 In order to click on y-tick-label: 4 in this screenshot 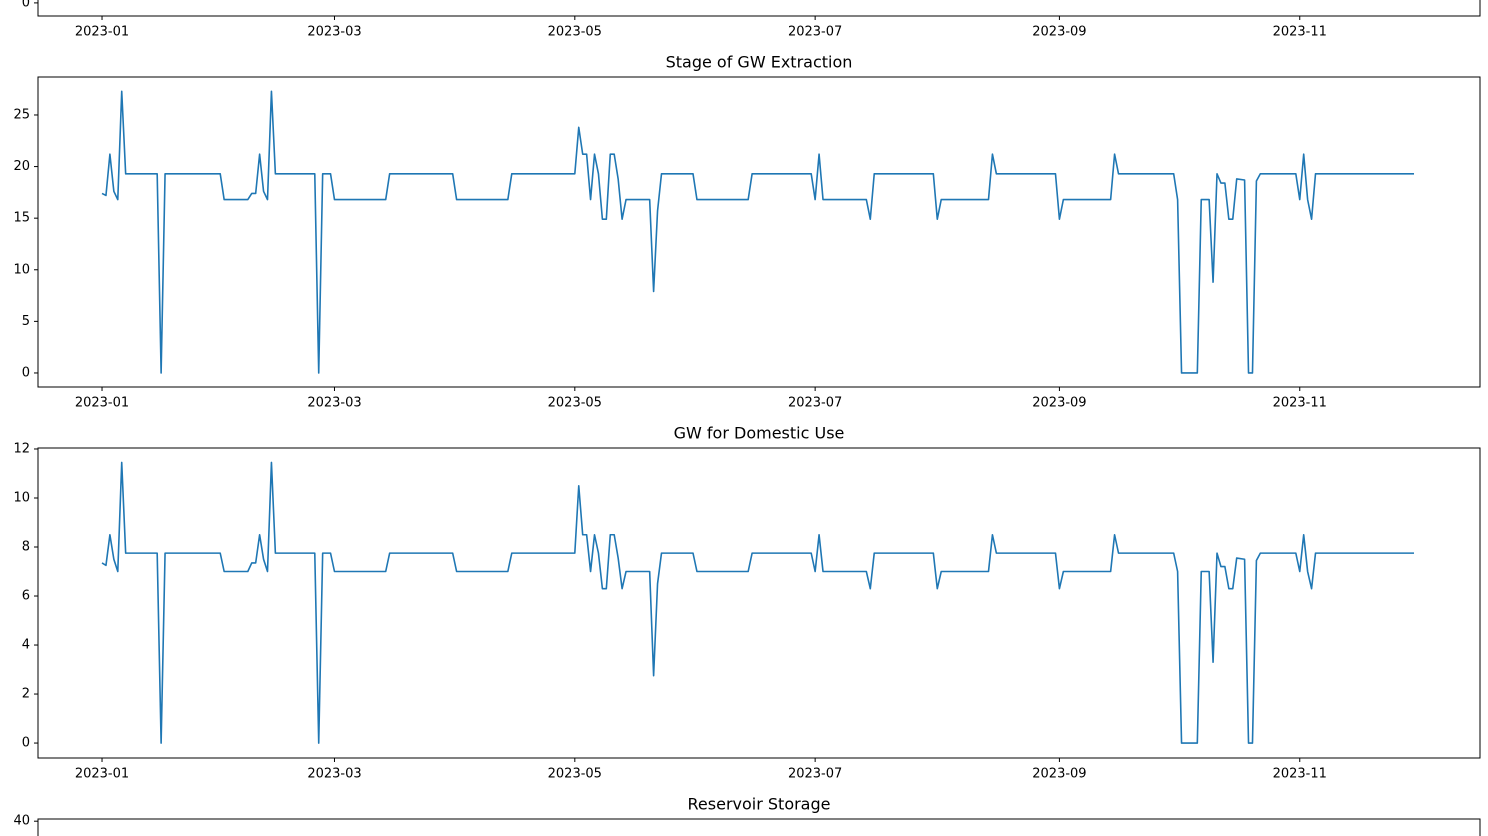, I will do `click(26, 645)`.